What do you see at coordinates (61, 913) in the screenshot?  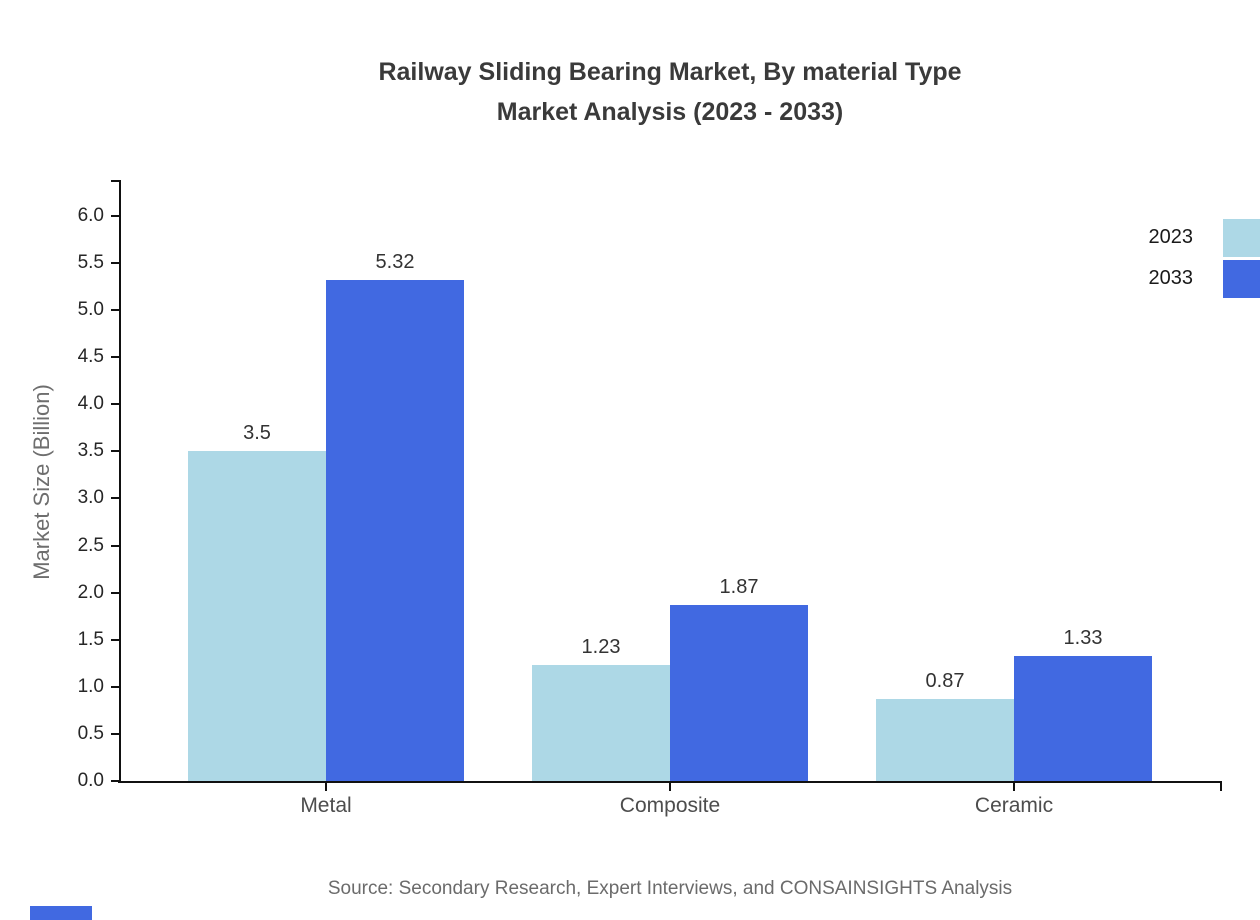 I see `brand-mark` at bounding box center [61, 913].